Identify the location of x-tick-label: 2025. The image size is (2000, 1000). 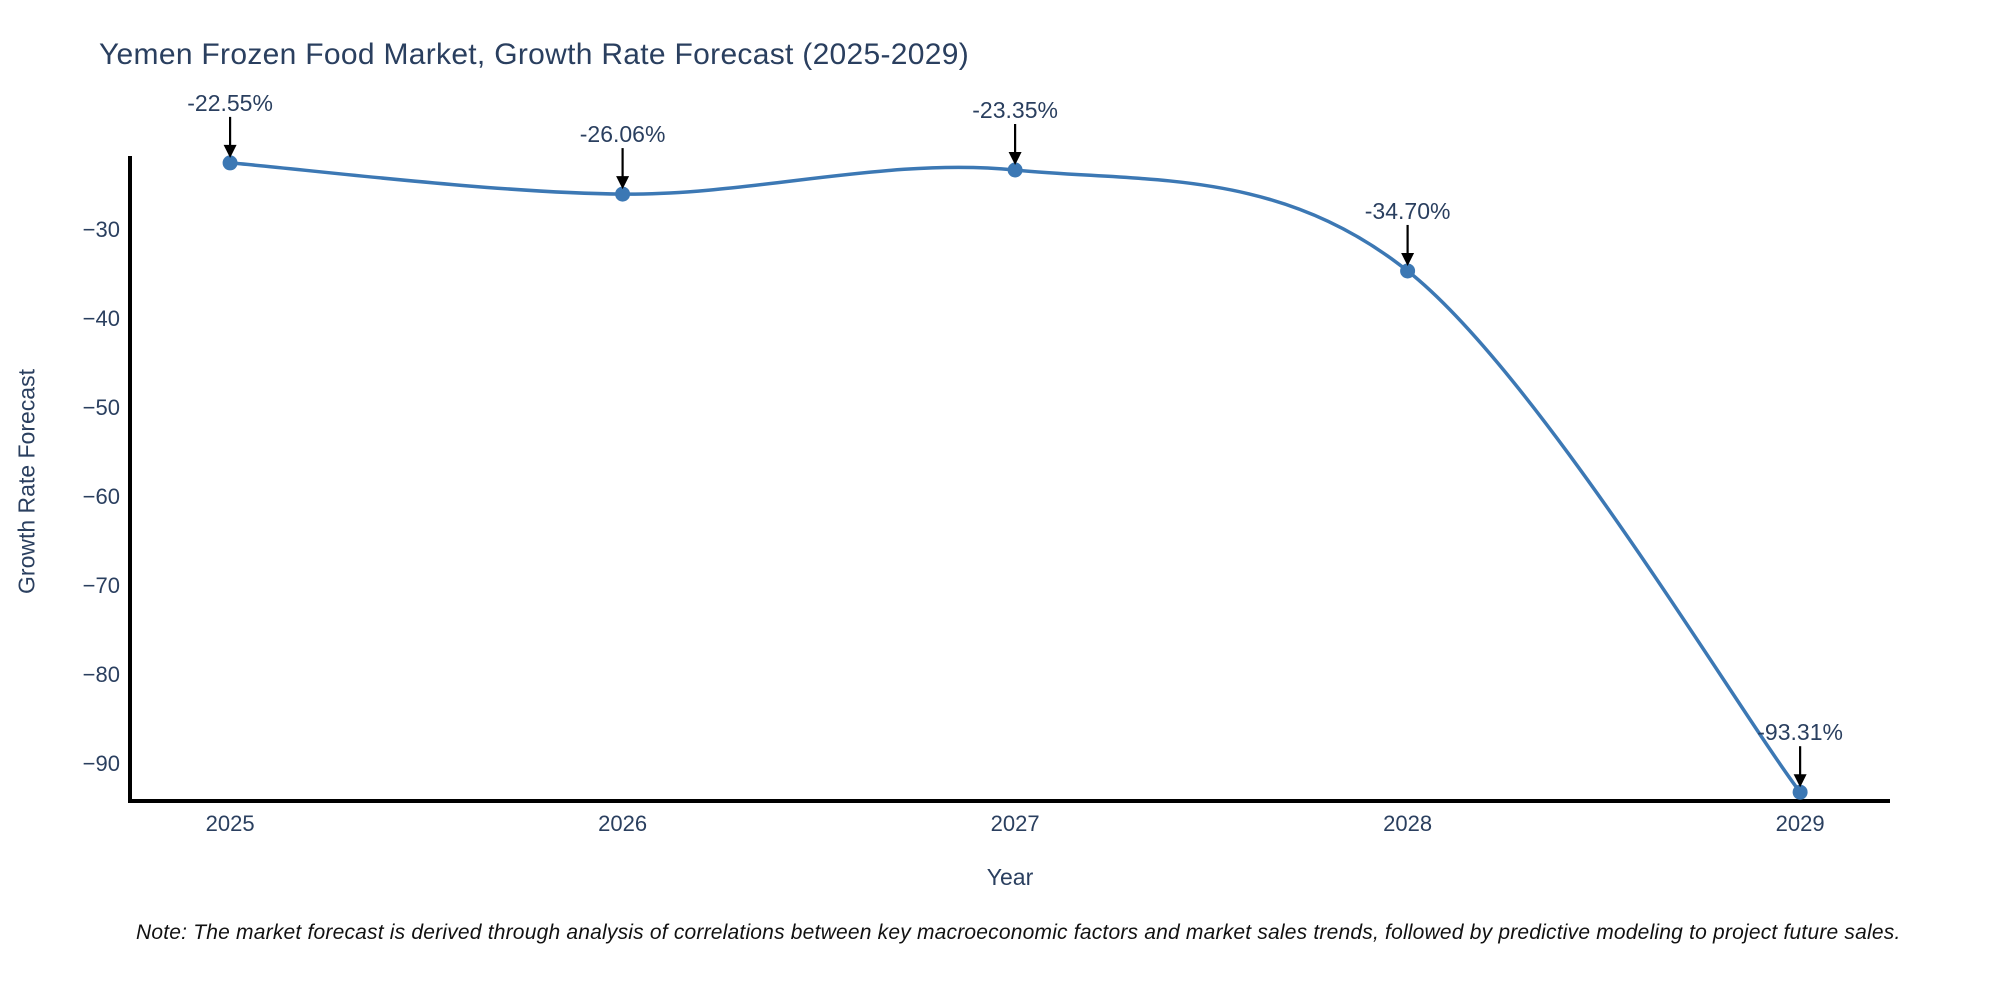
(230, 823).